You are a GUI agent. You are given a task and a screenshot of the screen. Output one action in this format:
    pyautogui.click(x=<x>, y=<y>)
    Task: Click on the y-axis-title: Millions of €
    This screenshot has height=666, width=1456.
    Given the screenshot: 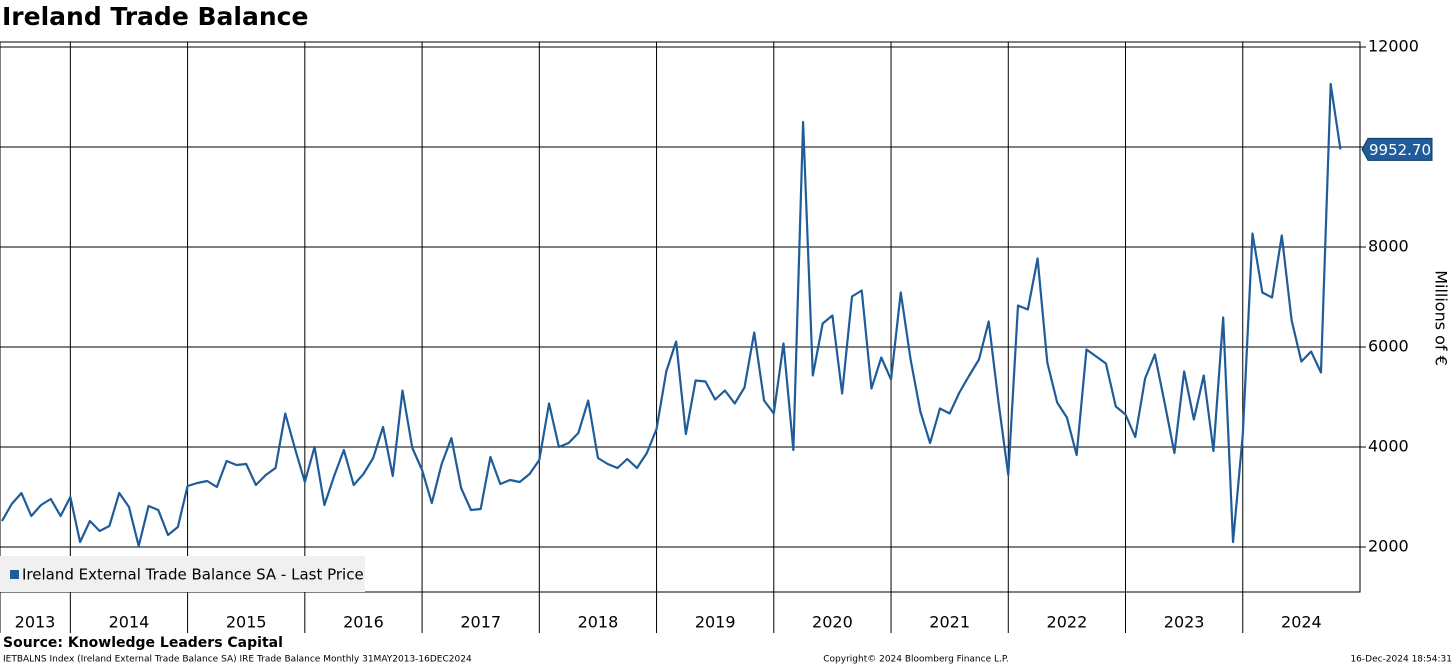 What is the action you would take?
    pyautogui.click(x=1441, y=318)
    